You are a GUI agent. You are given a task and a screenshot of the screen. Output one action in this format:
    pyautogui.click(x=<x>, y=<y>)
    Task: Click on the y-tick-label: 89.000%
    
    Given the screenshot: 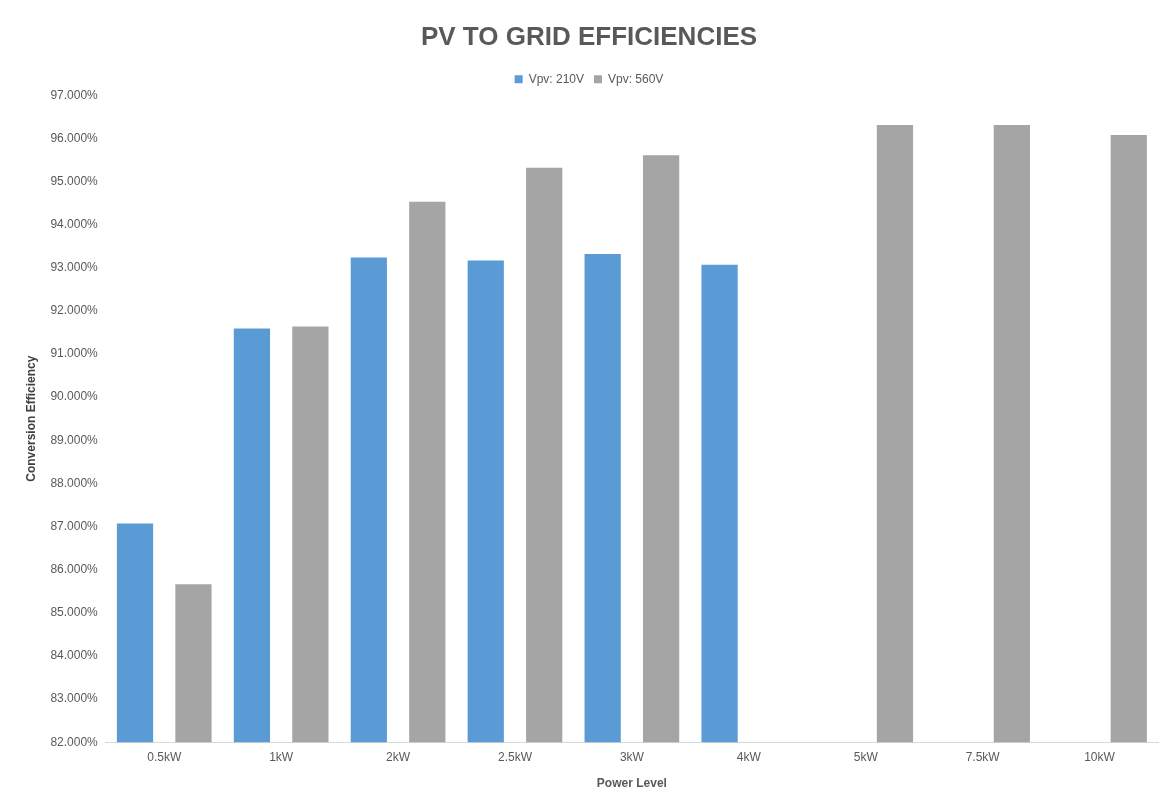 What is the action you would take?
    pyautogui.click(x=74, y=439)
    